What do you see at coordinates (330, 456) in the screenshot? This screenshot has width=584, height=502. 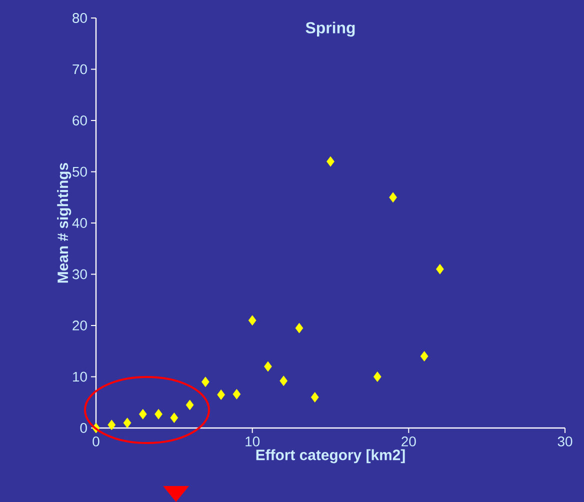 I see `x-axis-title: Effort category [km2]` at bounding box center [330, 456].